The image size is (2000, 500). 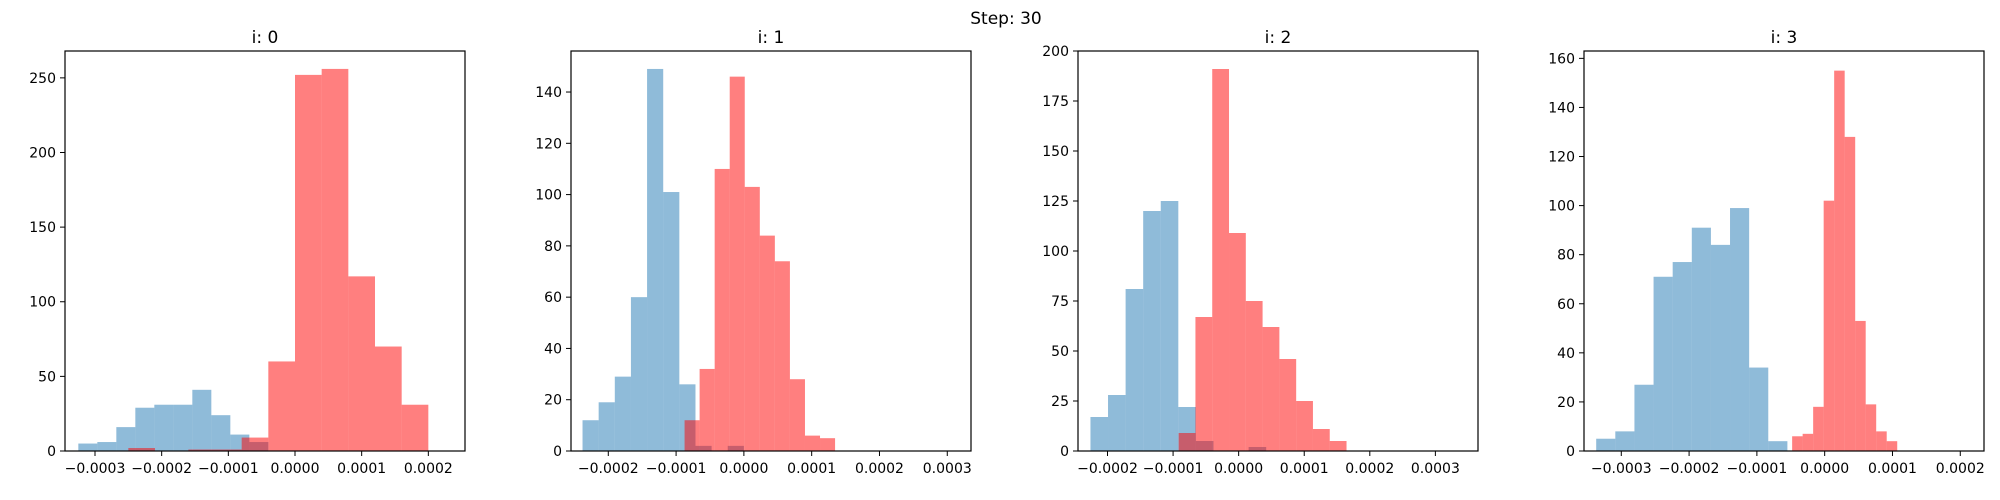 What do you see at coordinates (265, 38) in the screenshot?
I see `panel-title: i: 0` at bounding box center [265, 38].